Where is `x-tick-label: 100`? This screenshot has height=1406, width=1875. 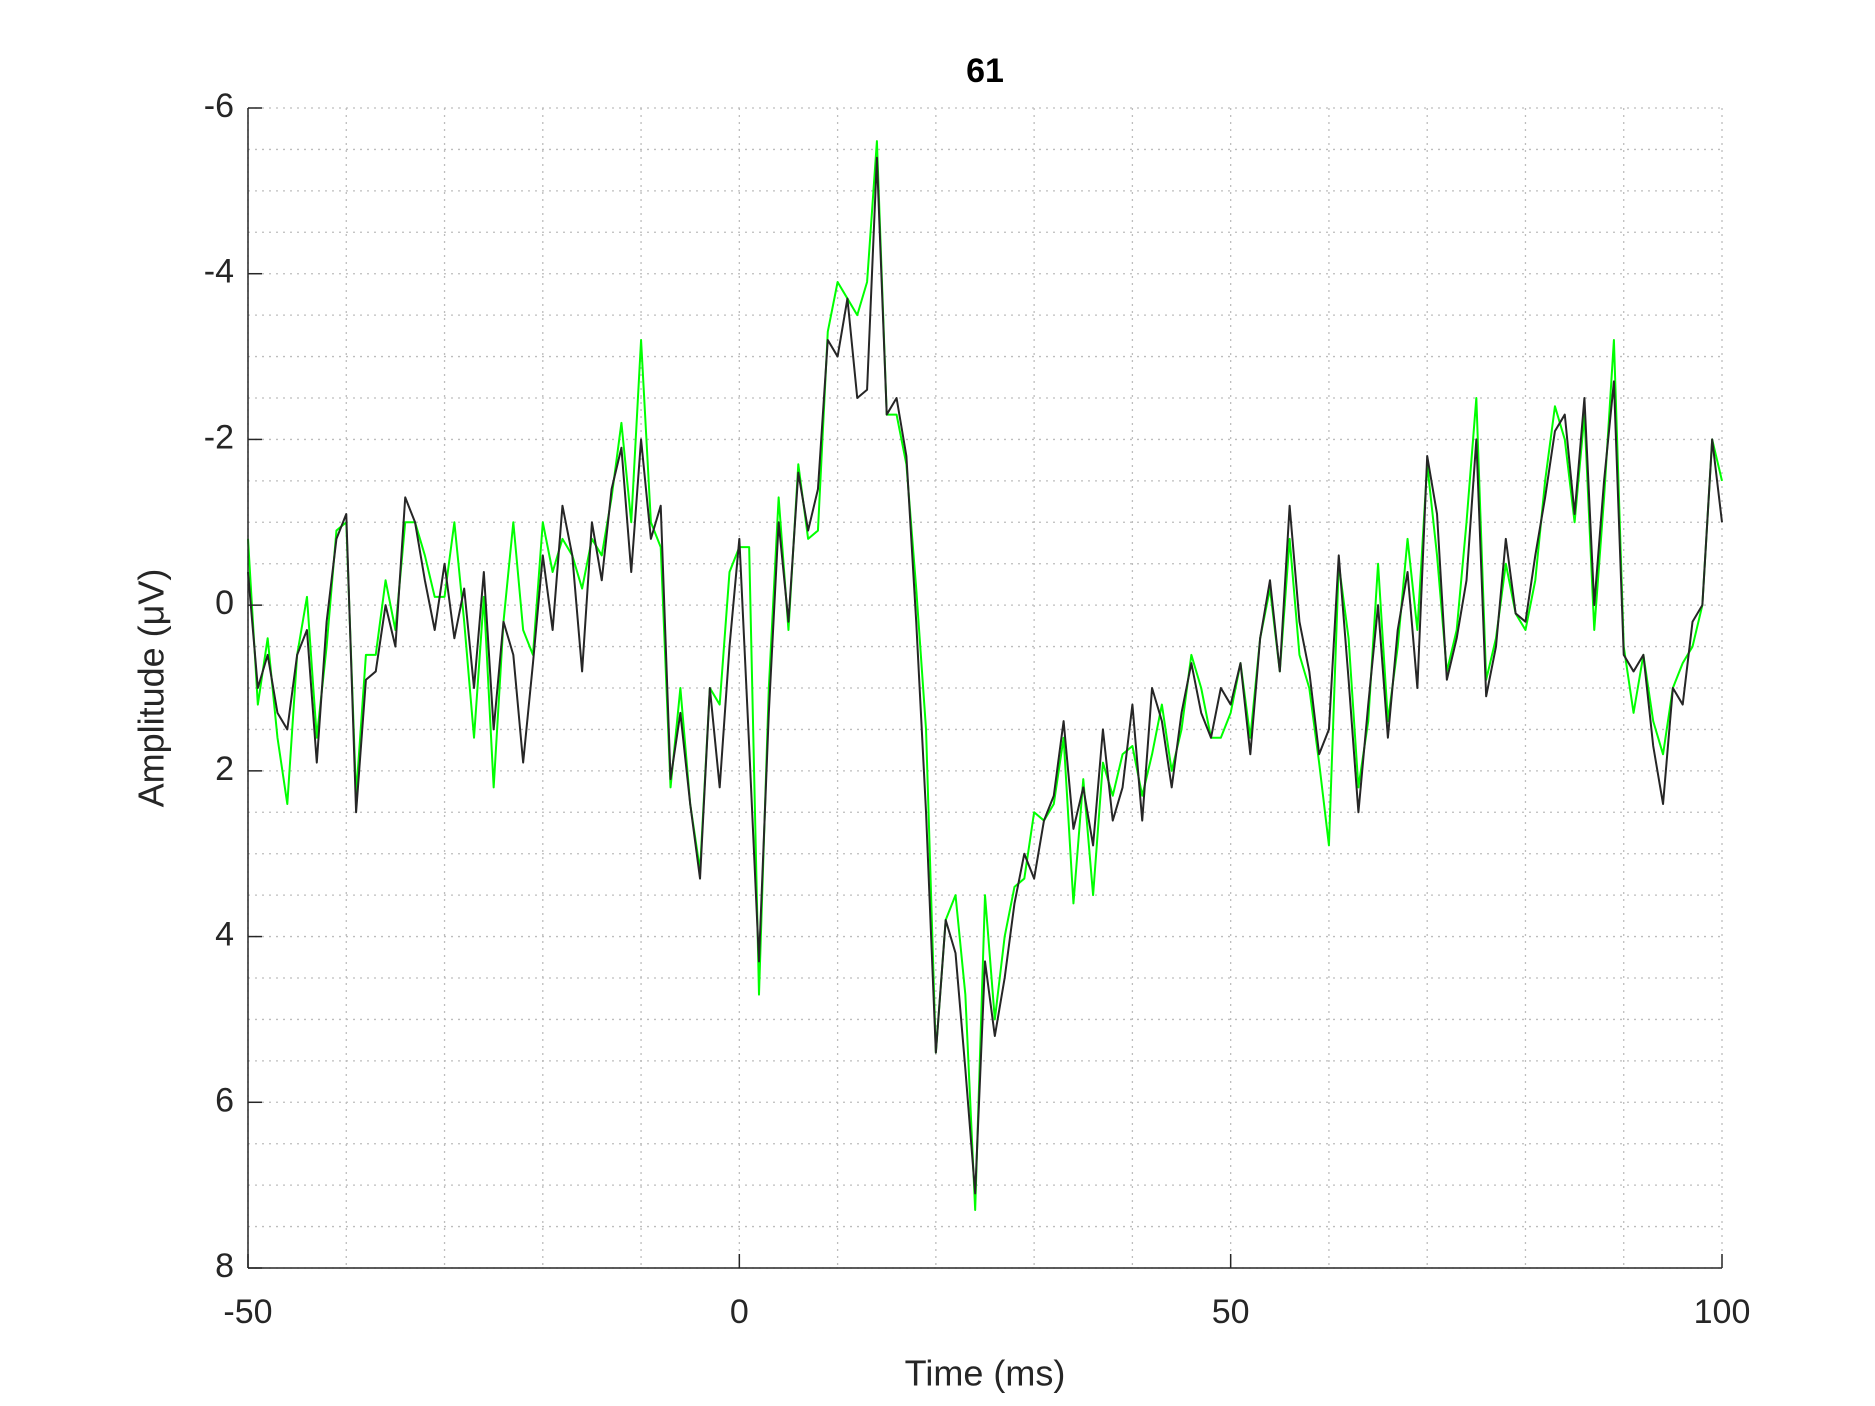 x-tick-label: 100 is located at coordinates (1722, 1312).